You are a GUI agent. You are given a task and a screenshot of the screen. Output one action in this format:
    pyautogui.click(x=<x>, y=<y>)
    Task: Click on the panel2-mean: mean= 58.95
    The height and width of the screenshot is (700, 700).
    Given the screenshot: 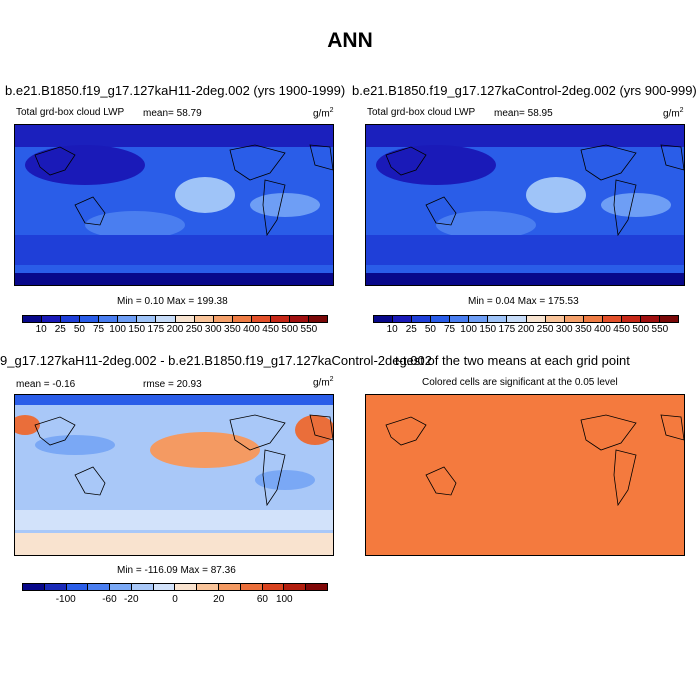 What is the action you would take?
    pyautogui.click(x=523, y=113)
    